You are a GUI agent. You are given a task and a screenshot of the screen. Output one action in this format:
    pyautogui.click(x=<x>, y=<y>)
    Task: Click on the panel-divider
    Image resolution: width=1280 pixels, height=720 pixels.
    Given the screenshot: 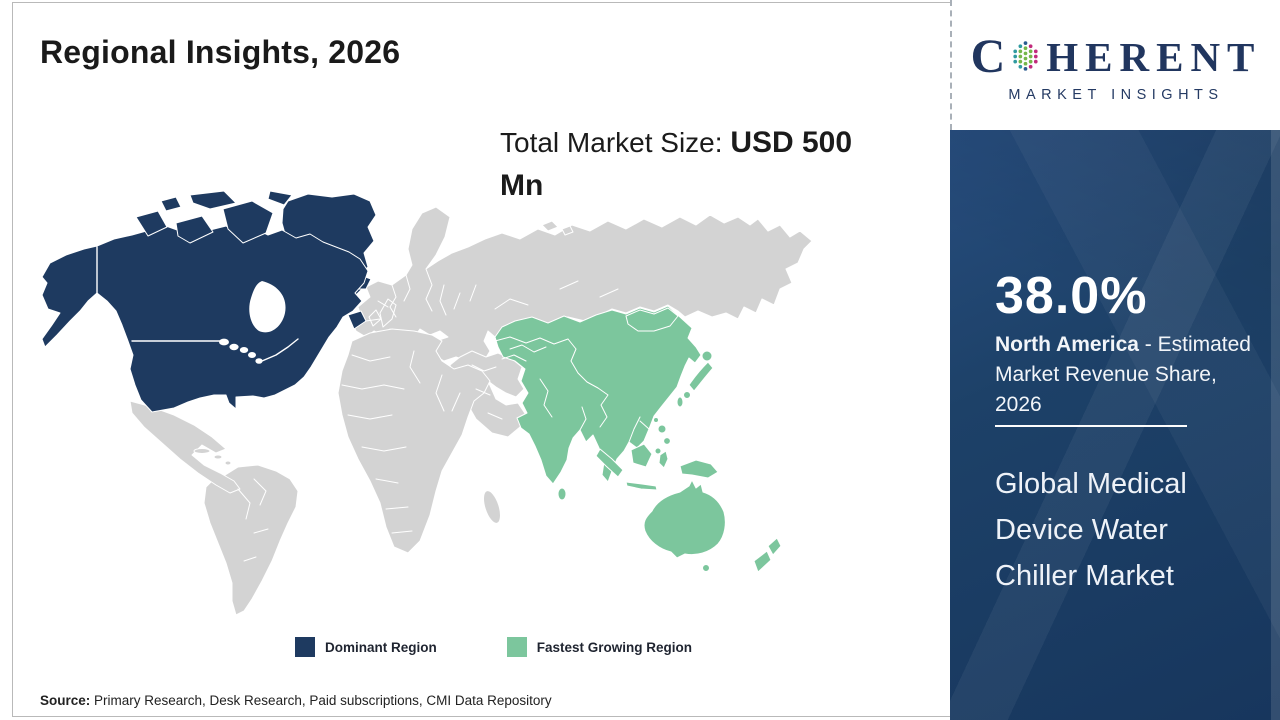 What is the action you would take?
    pyautogui.click(x=1091, y=426)
    